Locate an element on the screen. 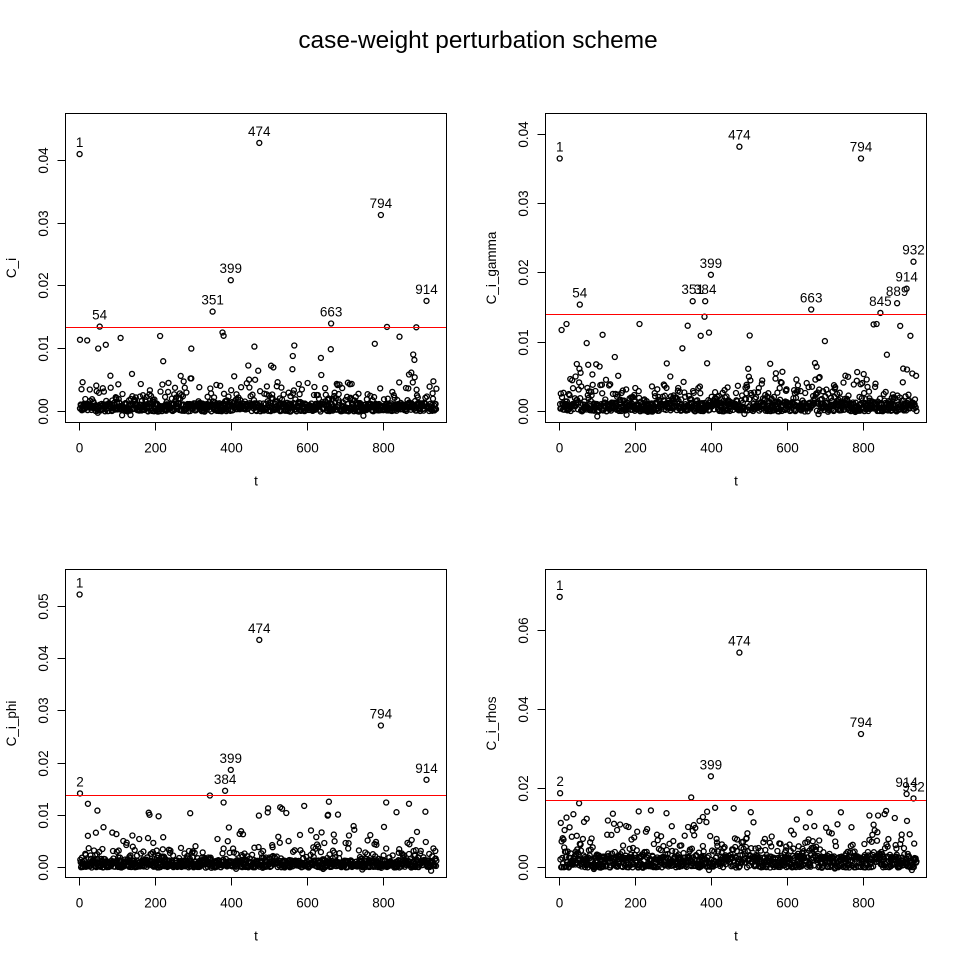  svg-text:case-weight perturbation schem: case-weight perturbation scheme is located at coordinates (477, 40).